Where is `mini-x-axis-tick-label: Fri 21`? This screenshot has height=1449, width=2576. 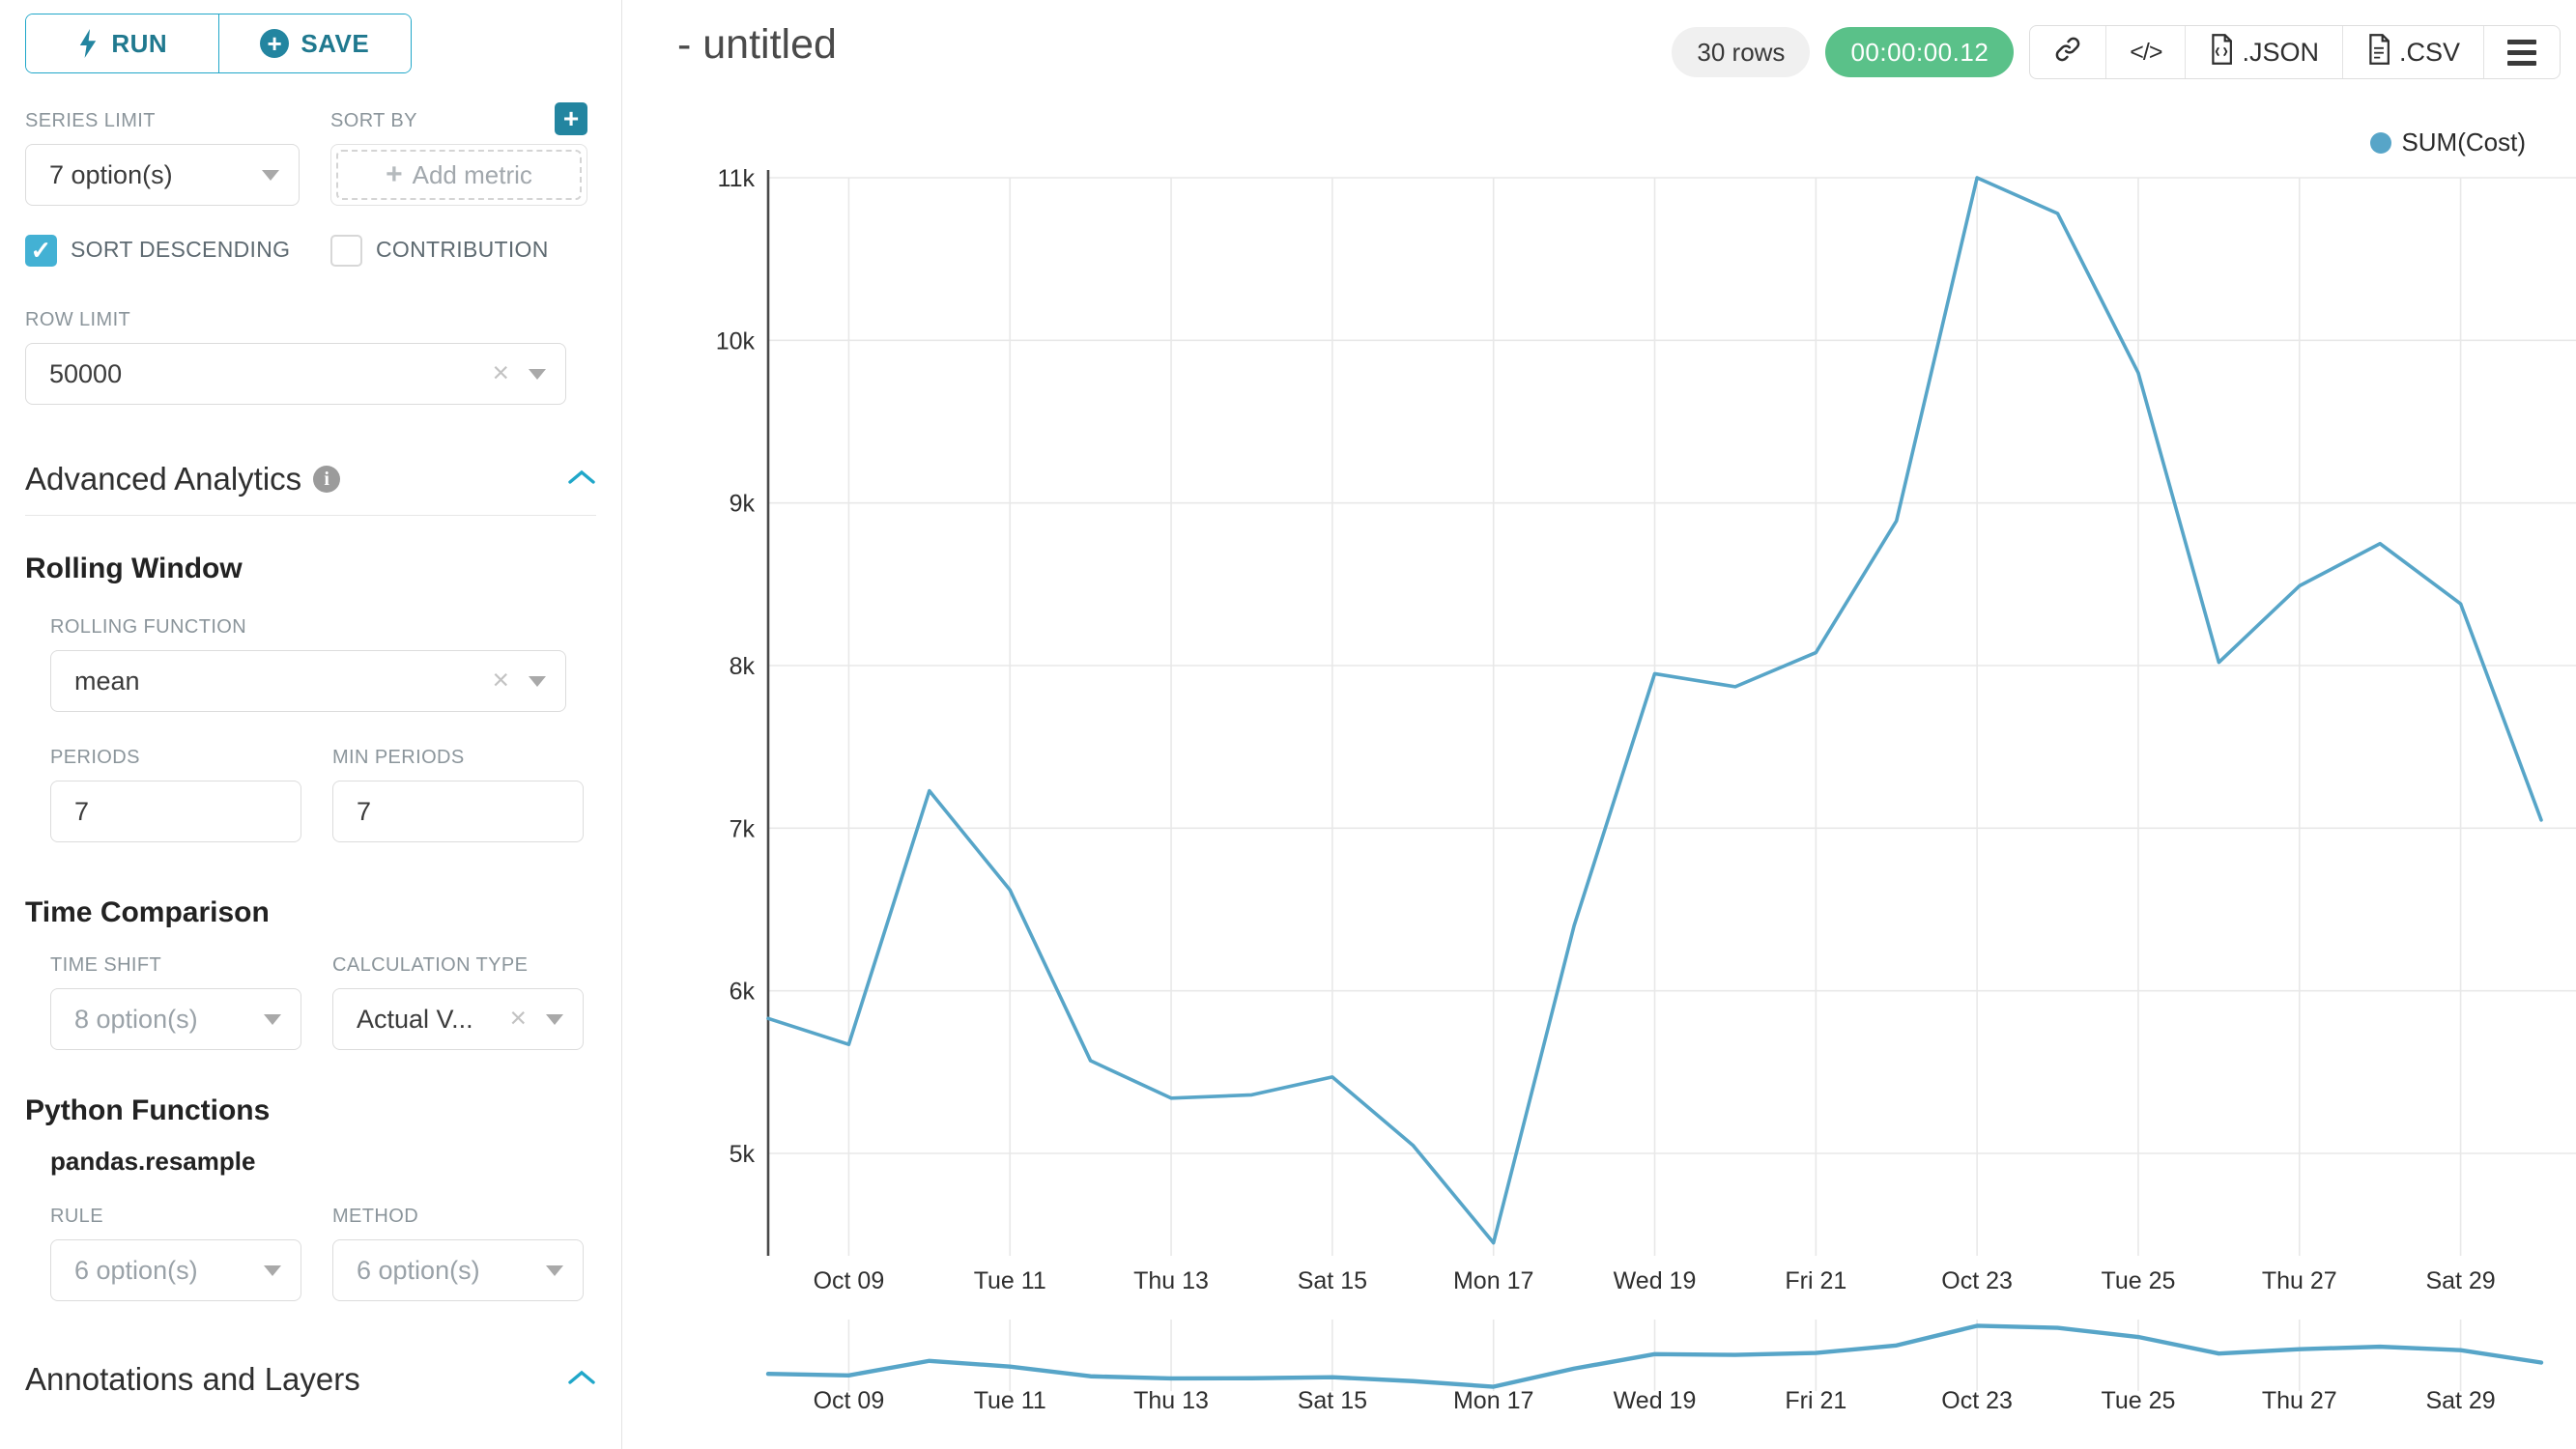 mini-x-axis-tick-label: Fri 21 is located at coordinates (1816, 1400).